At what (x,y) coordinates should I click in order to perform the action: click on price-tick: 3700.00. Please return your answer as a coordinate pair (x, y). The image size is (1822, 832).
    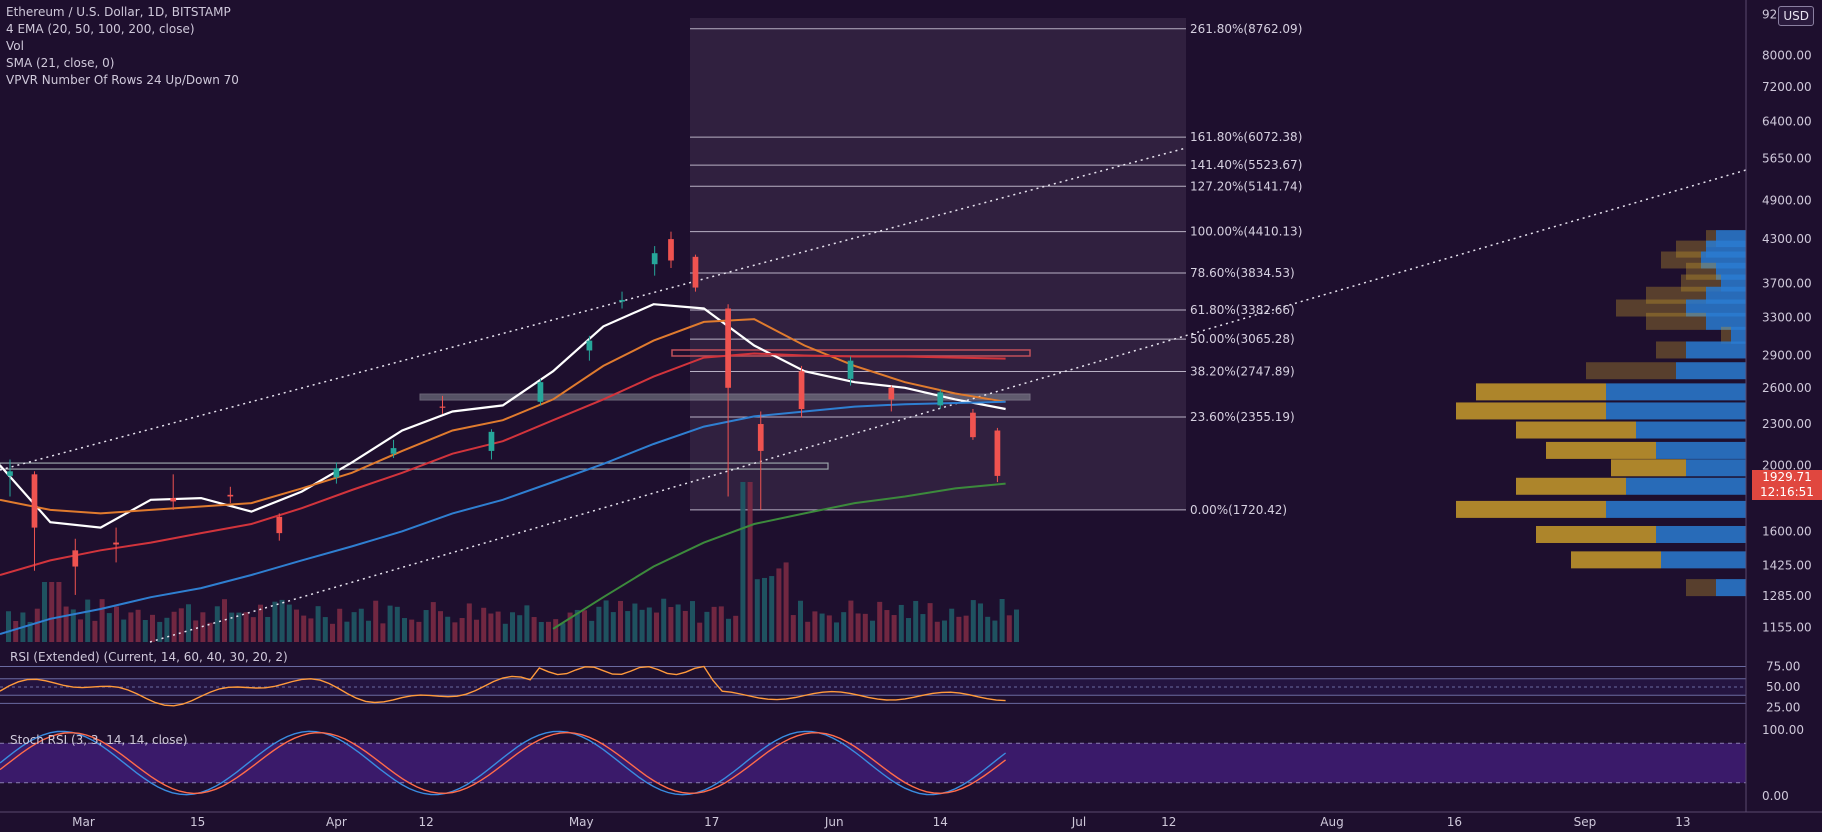
    Looking at the image, I should click on (1787, 284).